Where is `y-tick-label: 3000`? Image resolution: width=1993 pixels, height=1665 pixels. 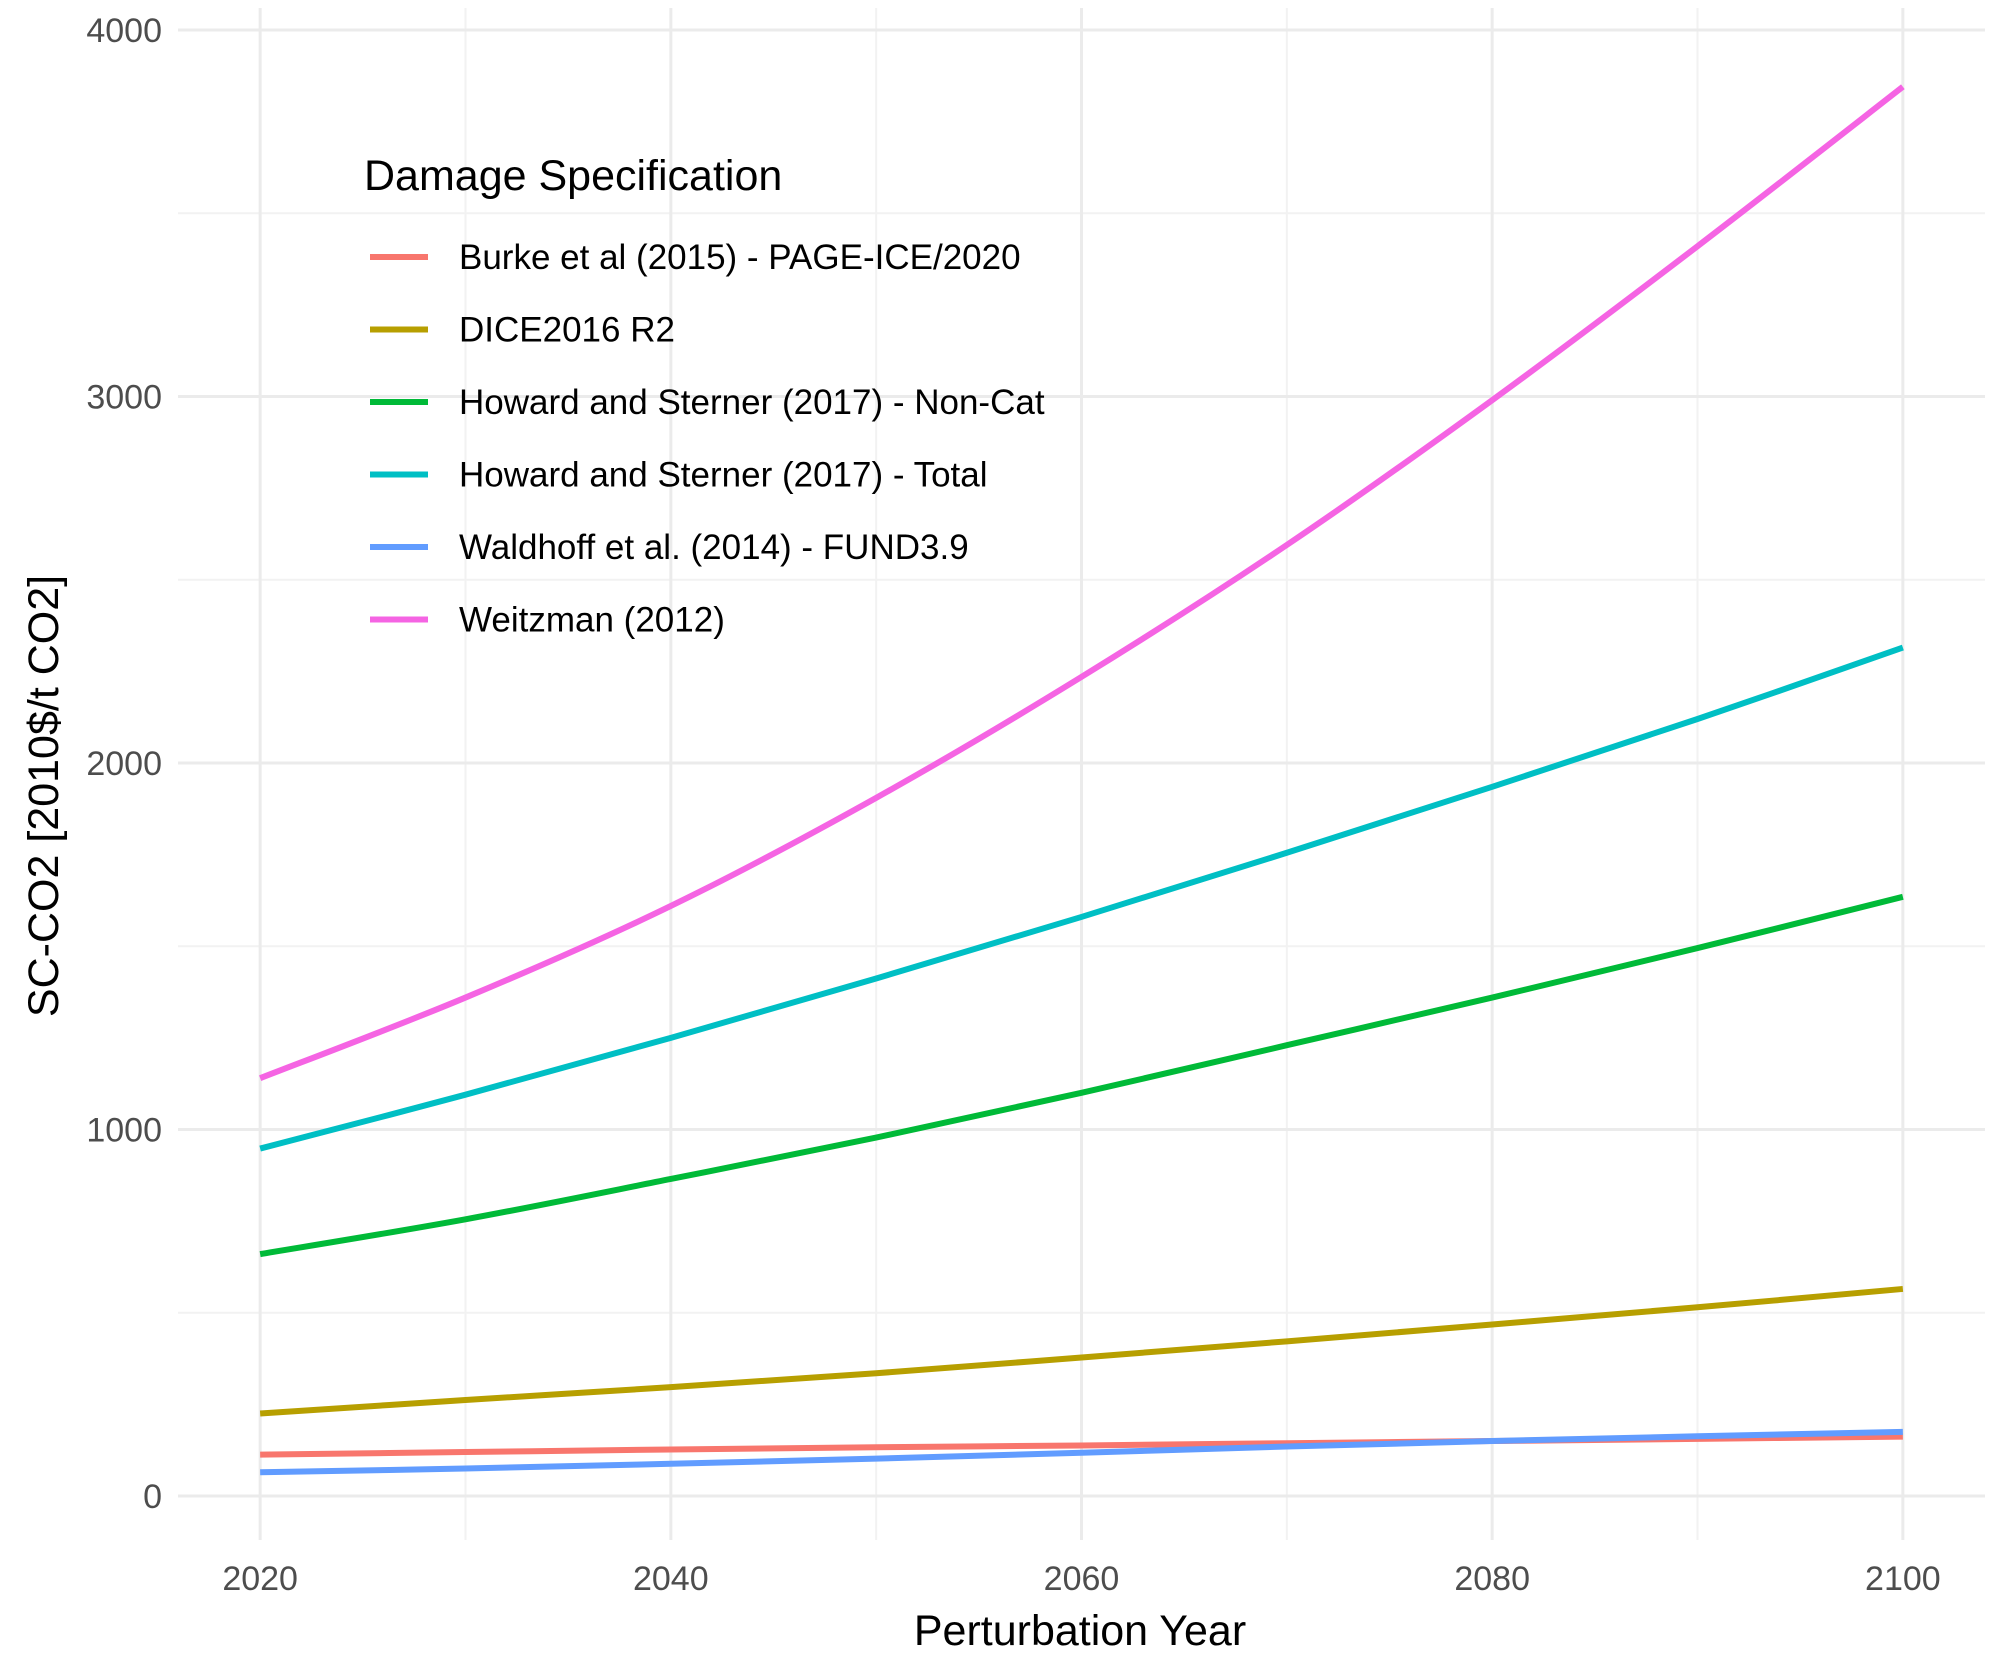 y-tick-label: 3000 is located at coordinates (124, 397).